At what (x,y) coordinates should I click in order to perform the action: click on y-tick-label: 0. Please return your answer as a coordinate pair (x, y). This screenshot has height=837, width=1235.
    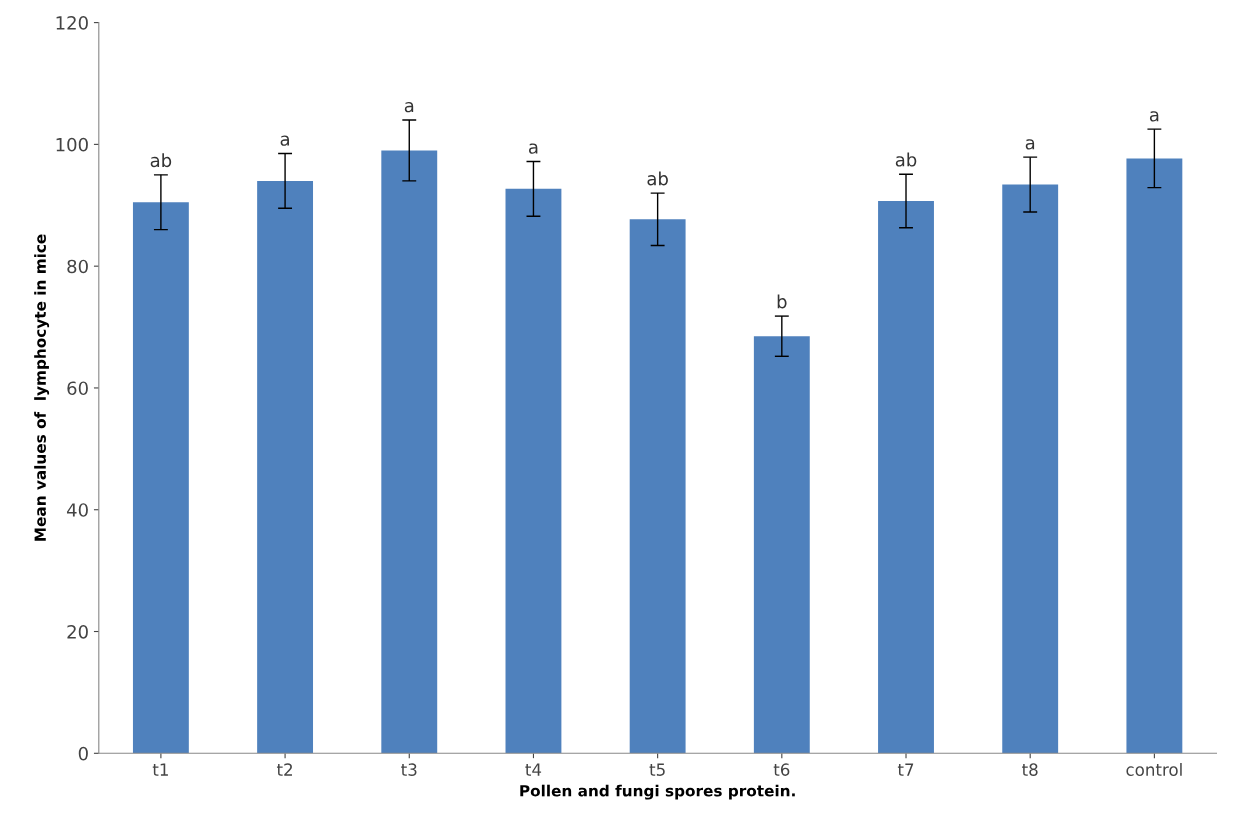
    Looking at the image, I should click on (83, 753).